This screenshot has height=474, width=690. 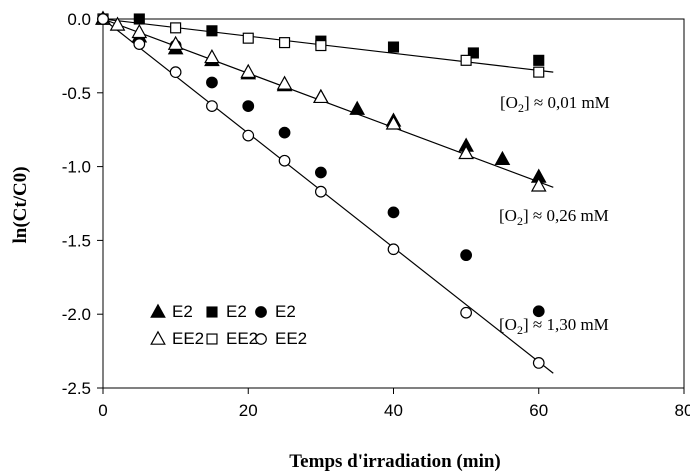 I want to click on y-tick-label: -2.0, so click(x=76, y=314).